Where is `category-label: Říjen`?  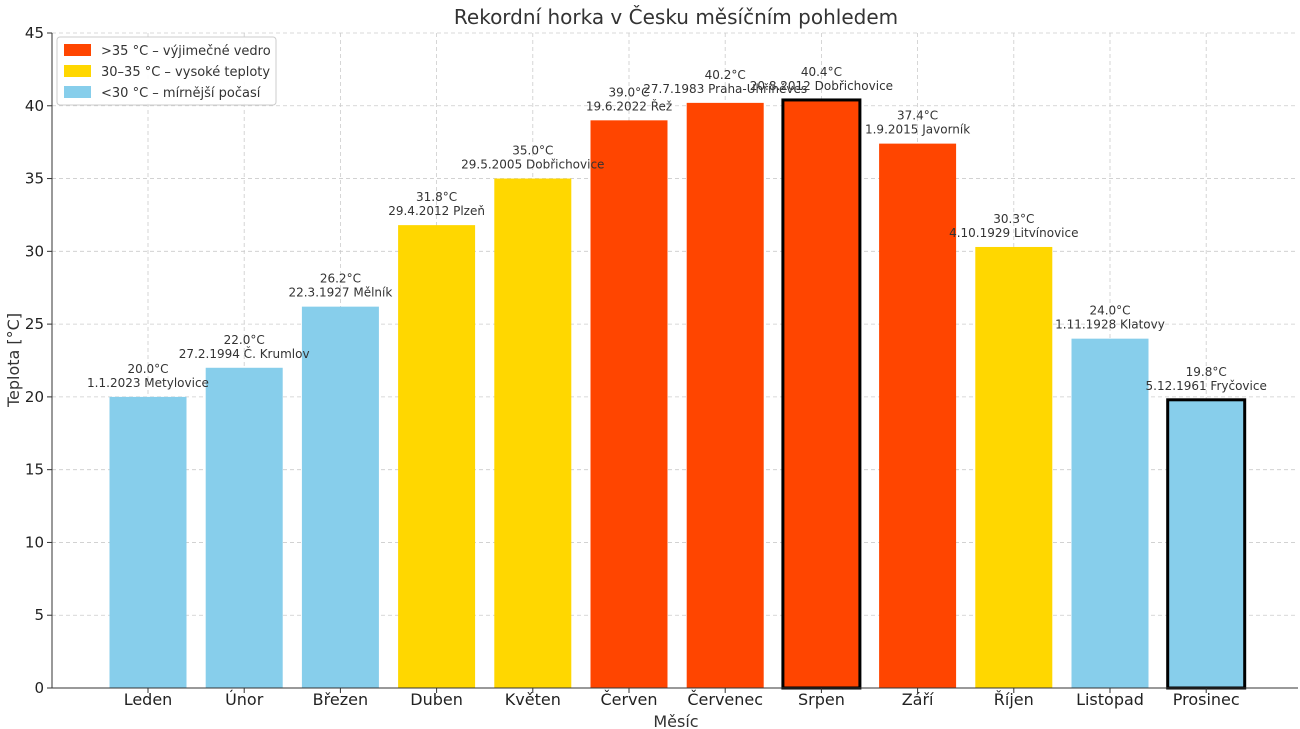
category-label: Říjen is located at coordinates (1014, 699).